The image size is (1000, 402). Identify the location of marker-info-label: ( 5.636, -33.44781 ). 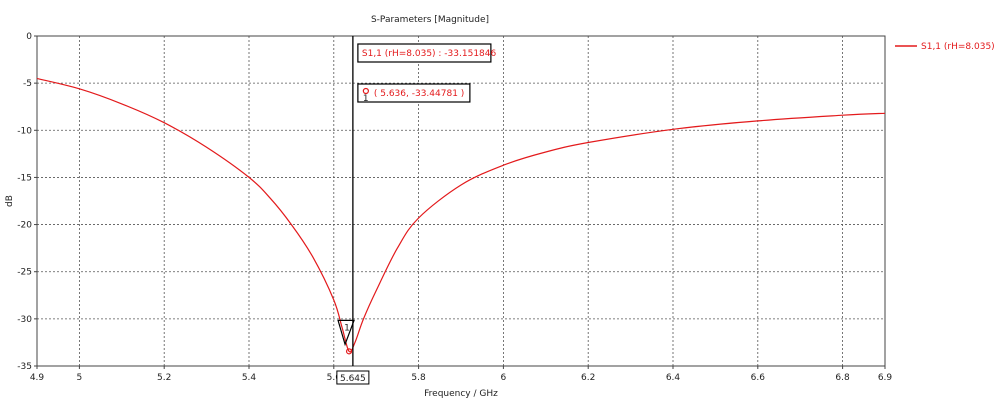
(419, 94).